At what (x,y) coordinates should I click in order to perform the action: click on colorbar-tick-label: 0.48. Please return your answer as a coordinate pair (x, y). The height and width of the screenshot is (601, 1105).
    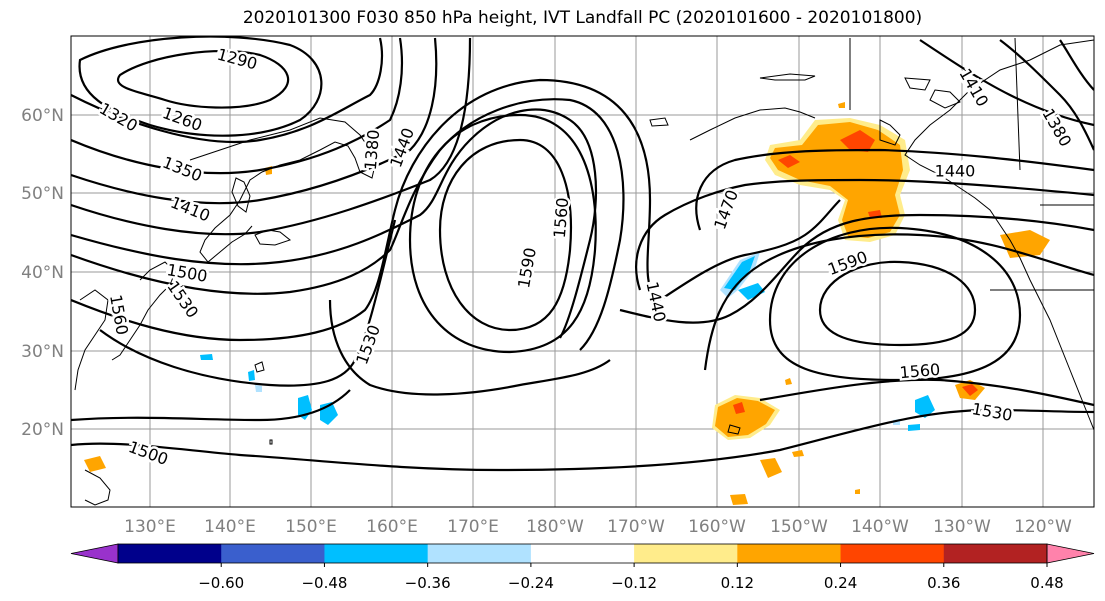
    Looking at the image, I should click on (1046, 583).